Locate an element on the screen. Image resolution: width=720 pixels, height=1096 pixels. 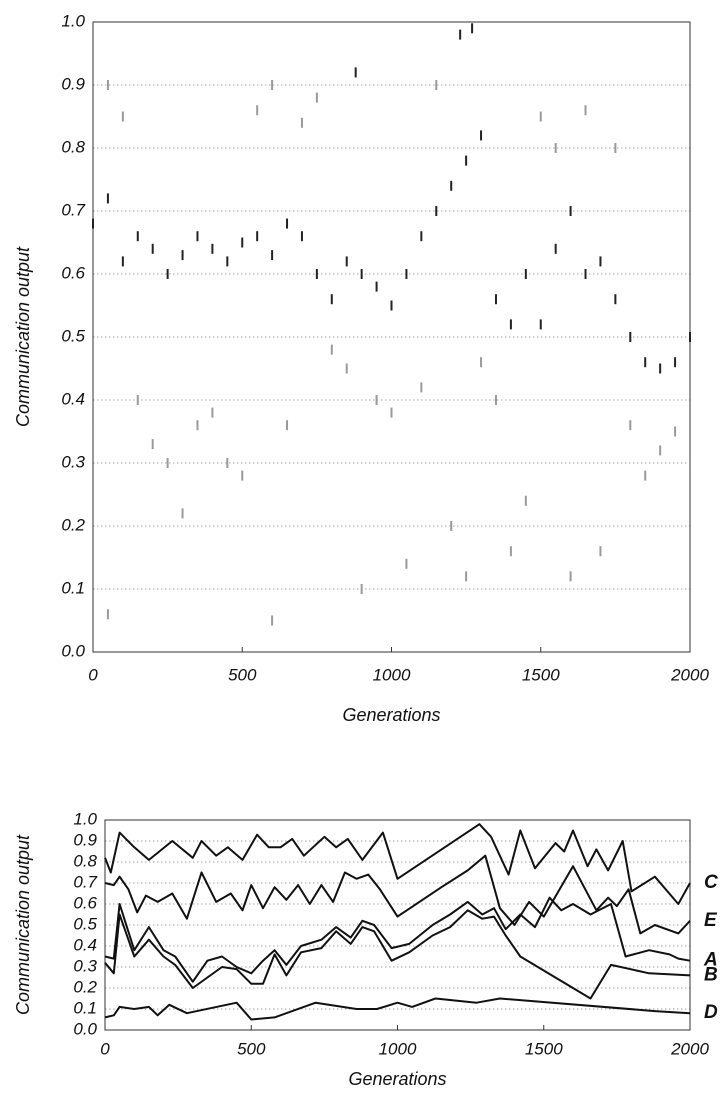
series-label: D is located at coordinates (711, 1012).